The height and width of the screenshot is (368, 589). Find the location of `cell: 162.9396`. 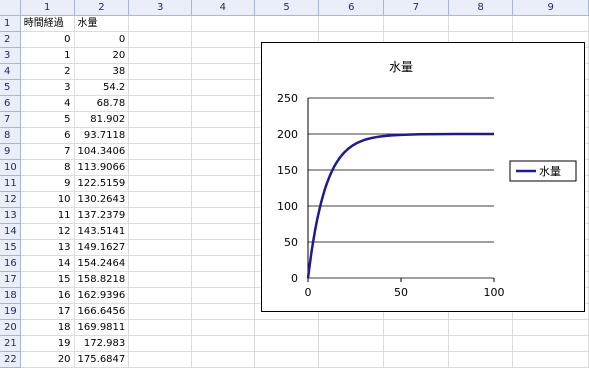

cell: 162.9396 is located at coordinates (102, 295).